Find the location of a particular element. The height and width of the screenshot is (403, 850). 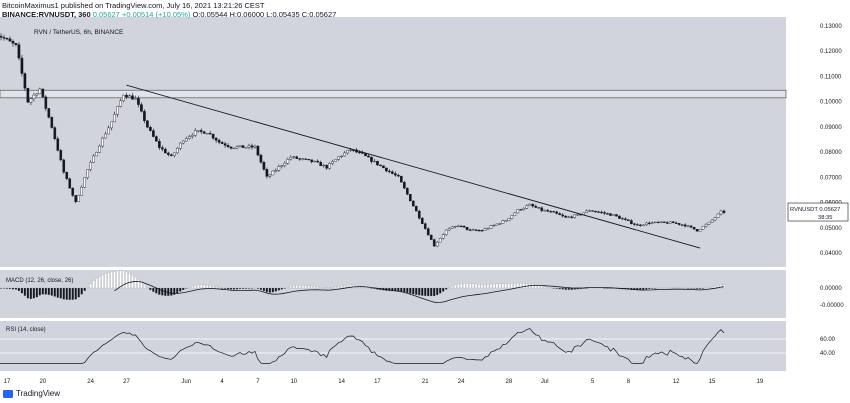

date-axis-tick: 14 is located at coordinates (341, 382).